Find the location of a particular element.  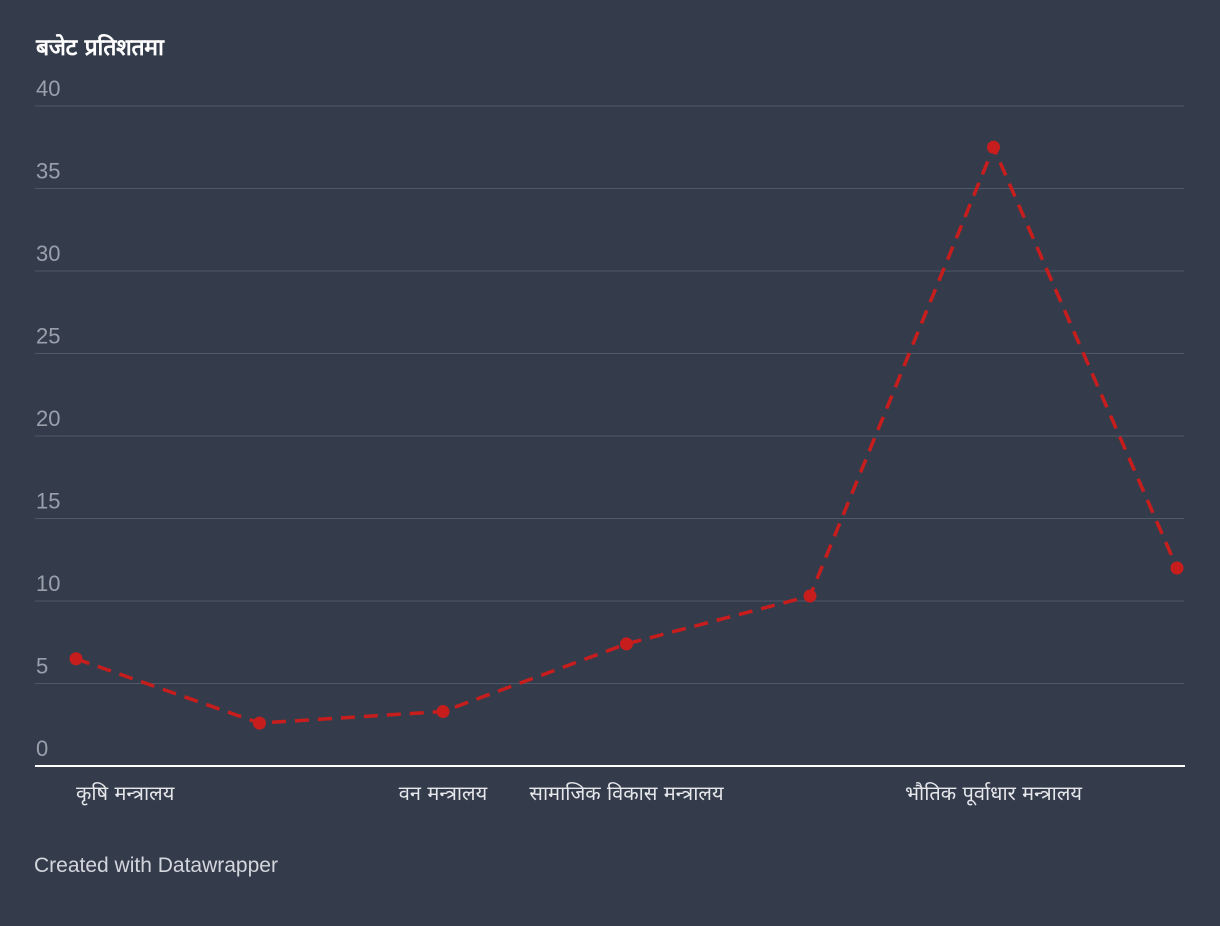

y-tick-label: 5 is located at coordinates (42, 666).